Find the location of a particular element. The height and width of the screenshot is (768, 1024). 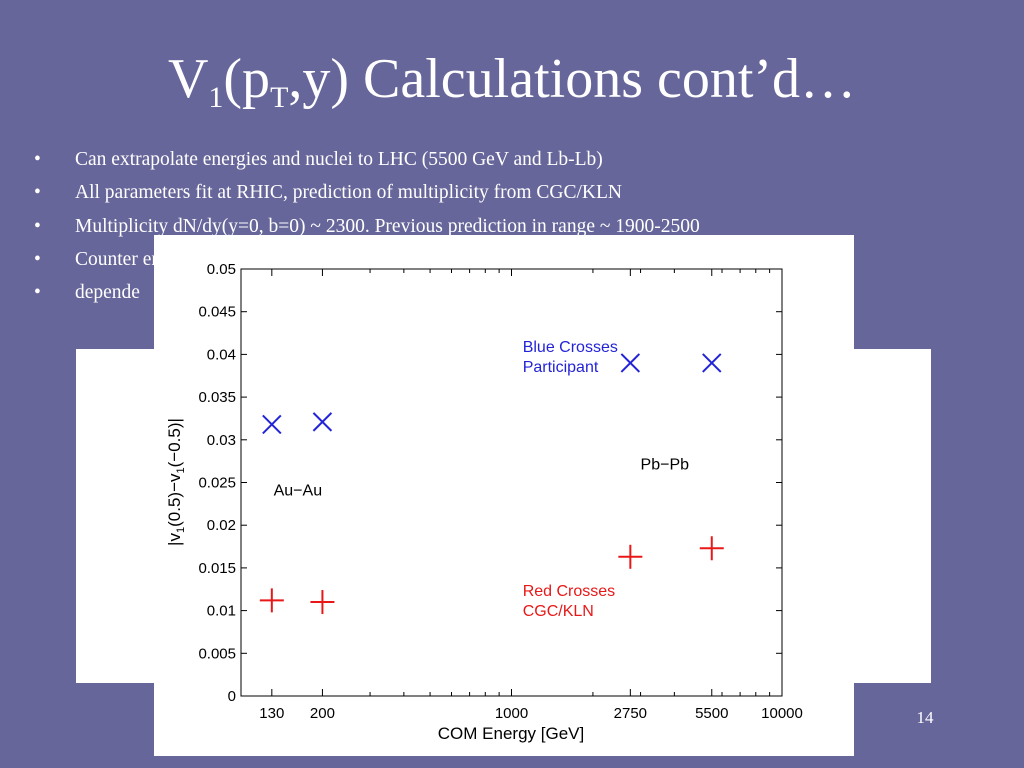

y-tick-label: 0.01 is located at coordinates (221, 611).